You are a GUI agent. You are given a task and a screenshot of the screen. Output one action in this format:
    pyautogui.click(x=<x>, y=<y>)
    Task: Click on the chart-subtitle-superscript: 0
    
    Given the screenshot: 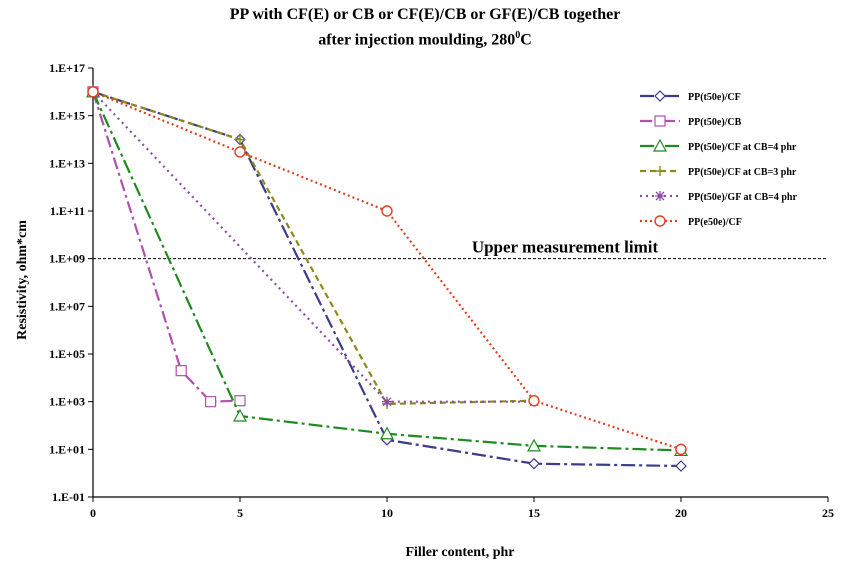 What is the action you would take?
    pyautogui.click(x=518, y=35)
    